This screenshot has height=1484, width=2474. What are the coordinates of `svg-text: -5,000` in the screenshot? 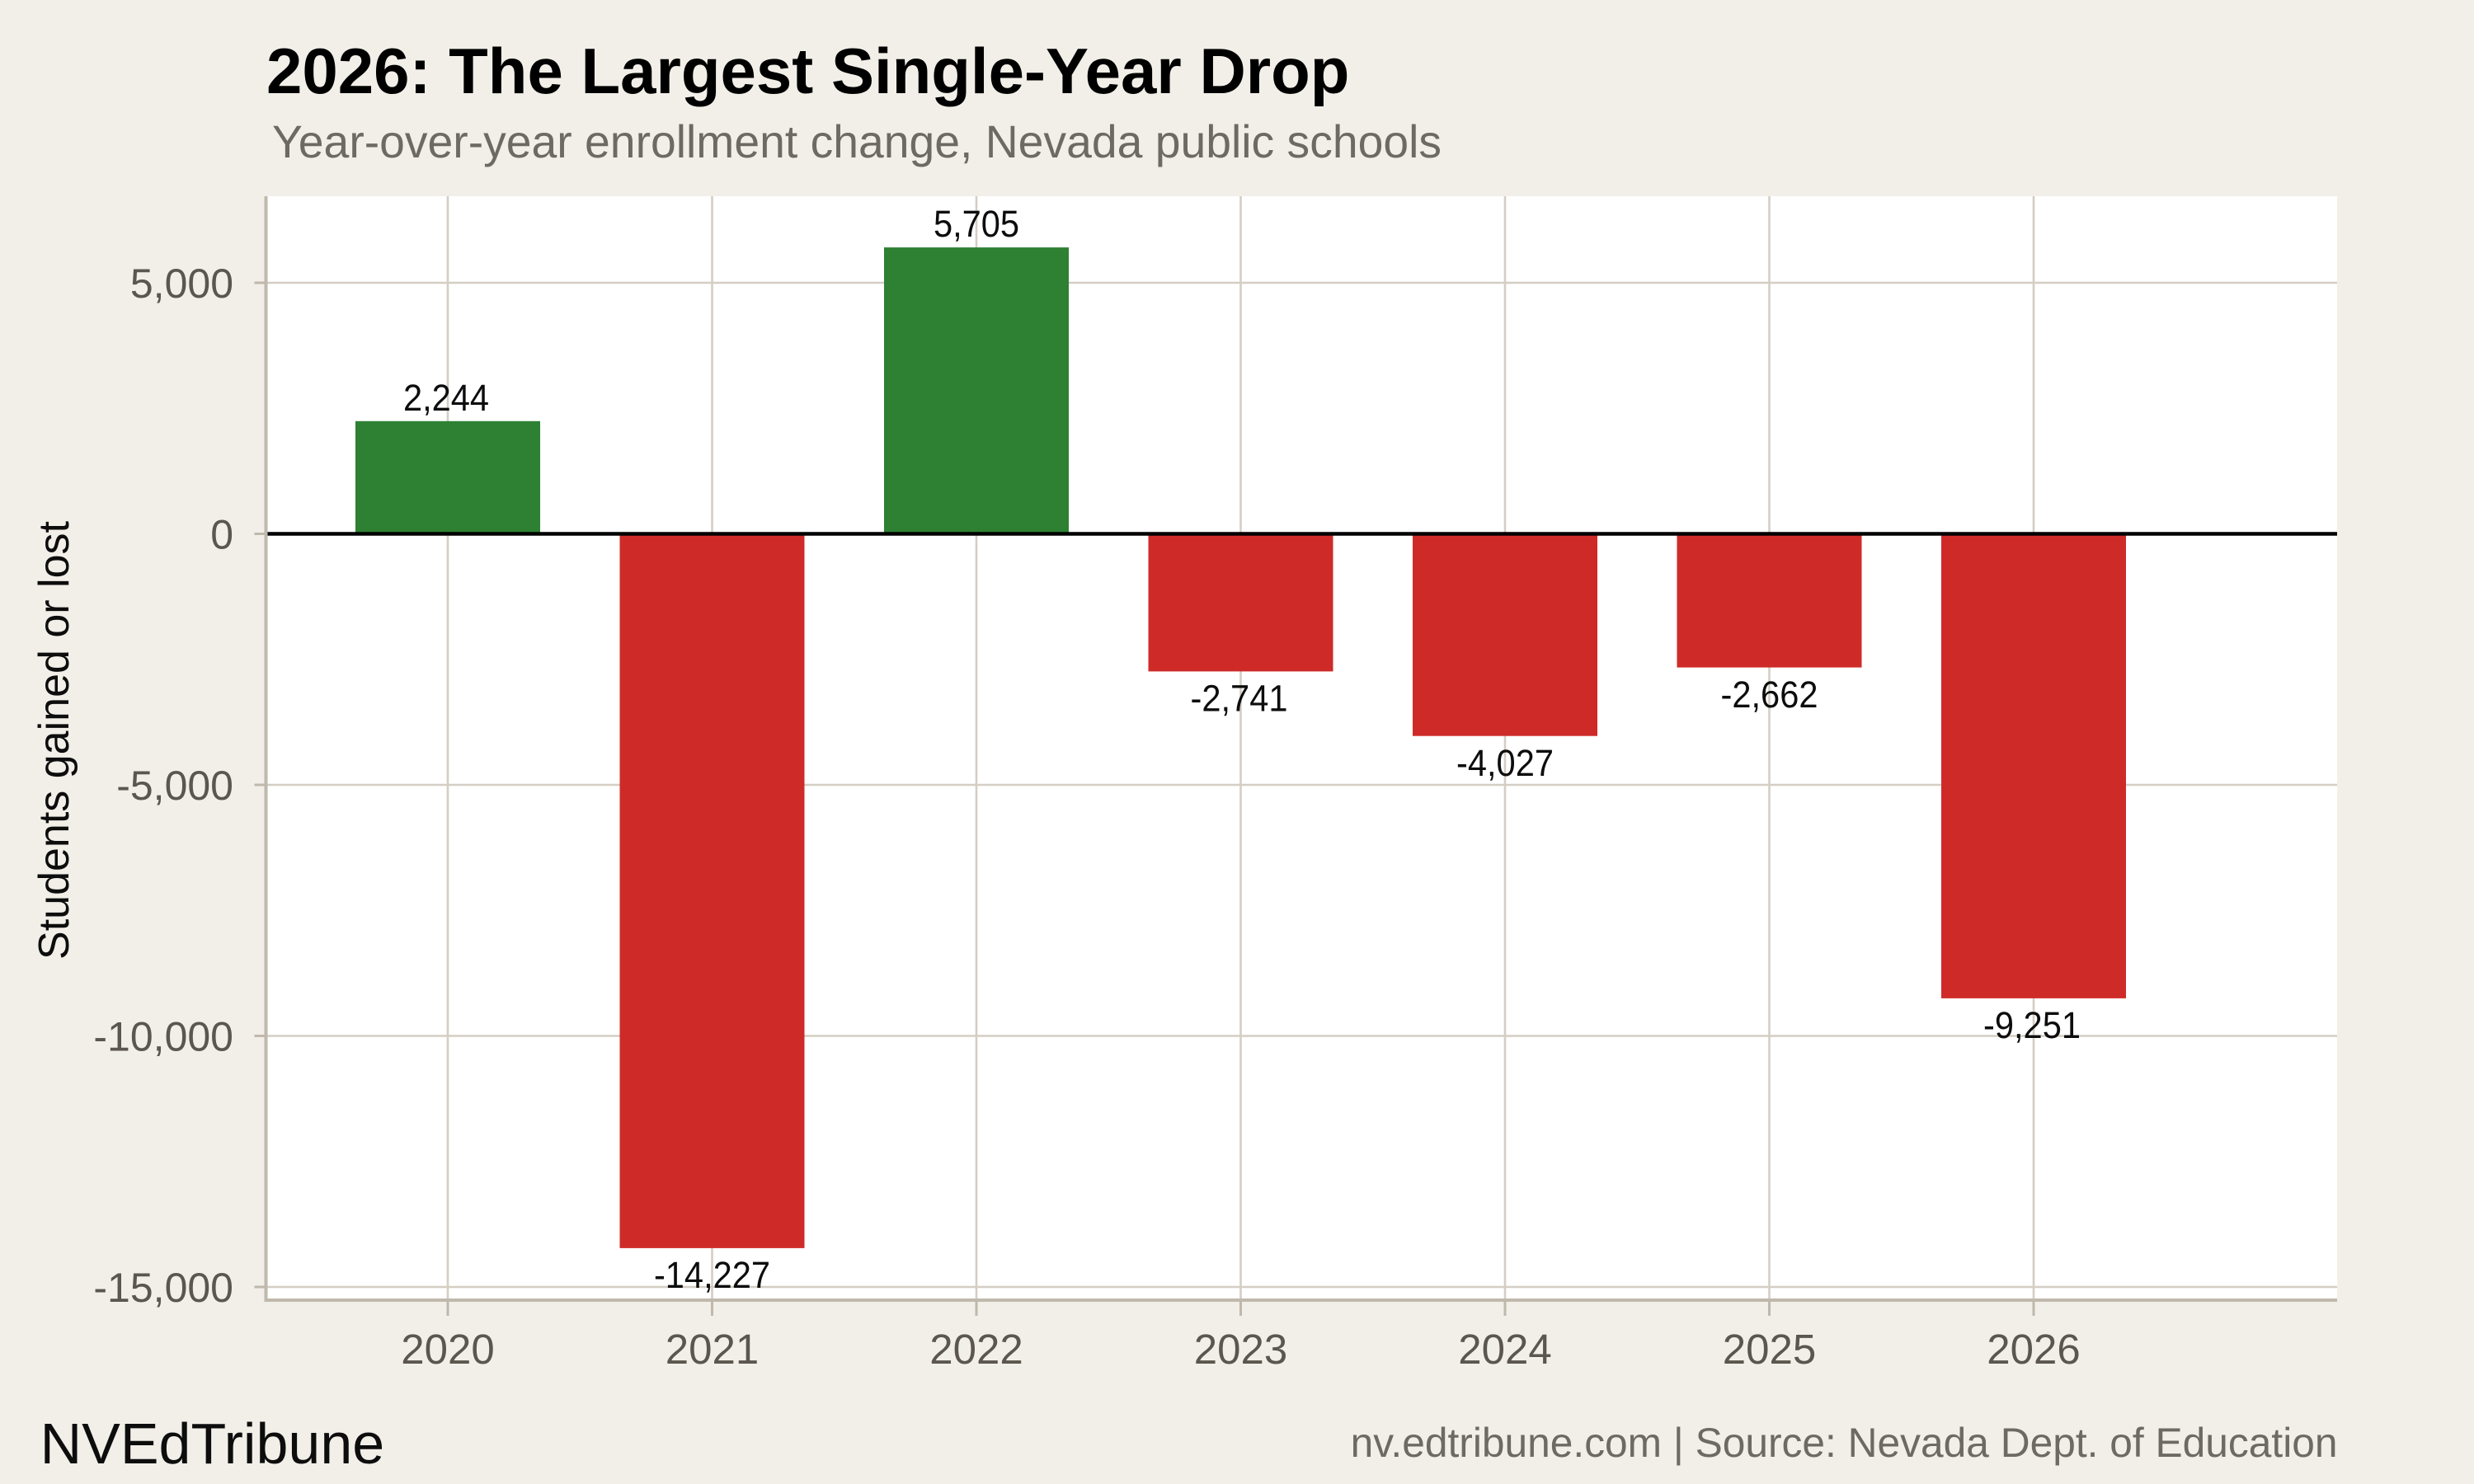 It's located at (174, 786).